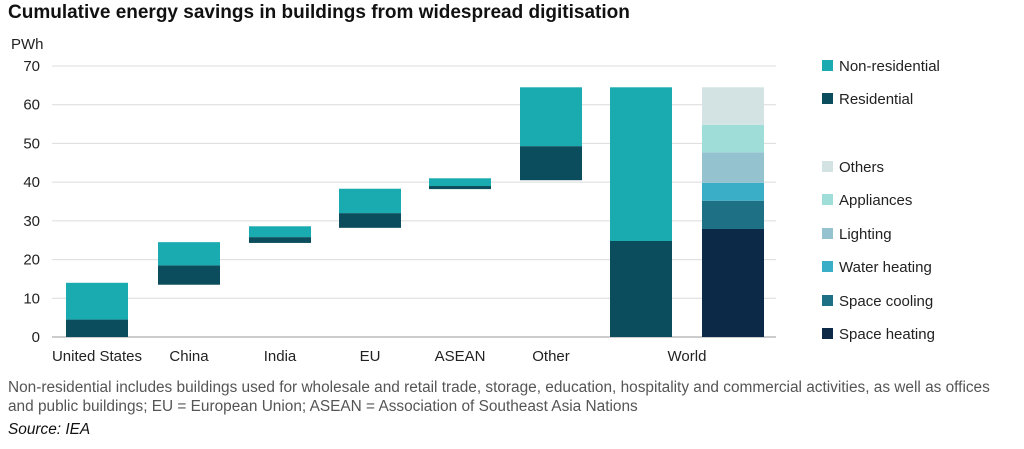 This screenshot has height=449, width=1024. I want to click on legend-swatch-others, so click(827, 166).